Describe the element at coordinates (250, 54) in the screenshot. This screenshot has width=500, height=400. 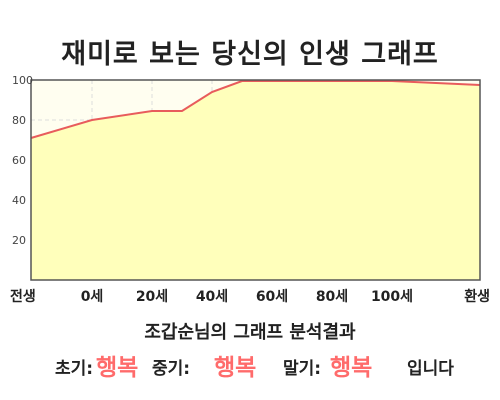
I see `page-title: 재미로 보는 당신의 인생 그래프` at that location.